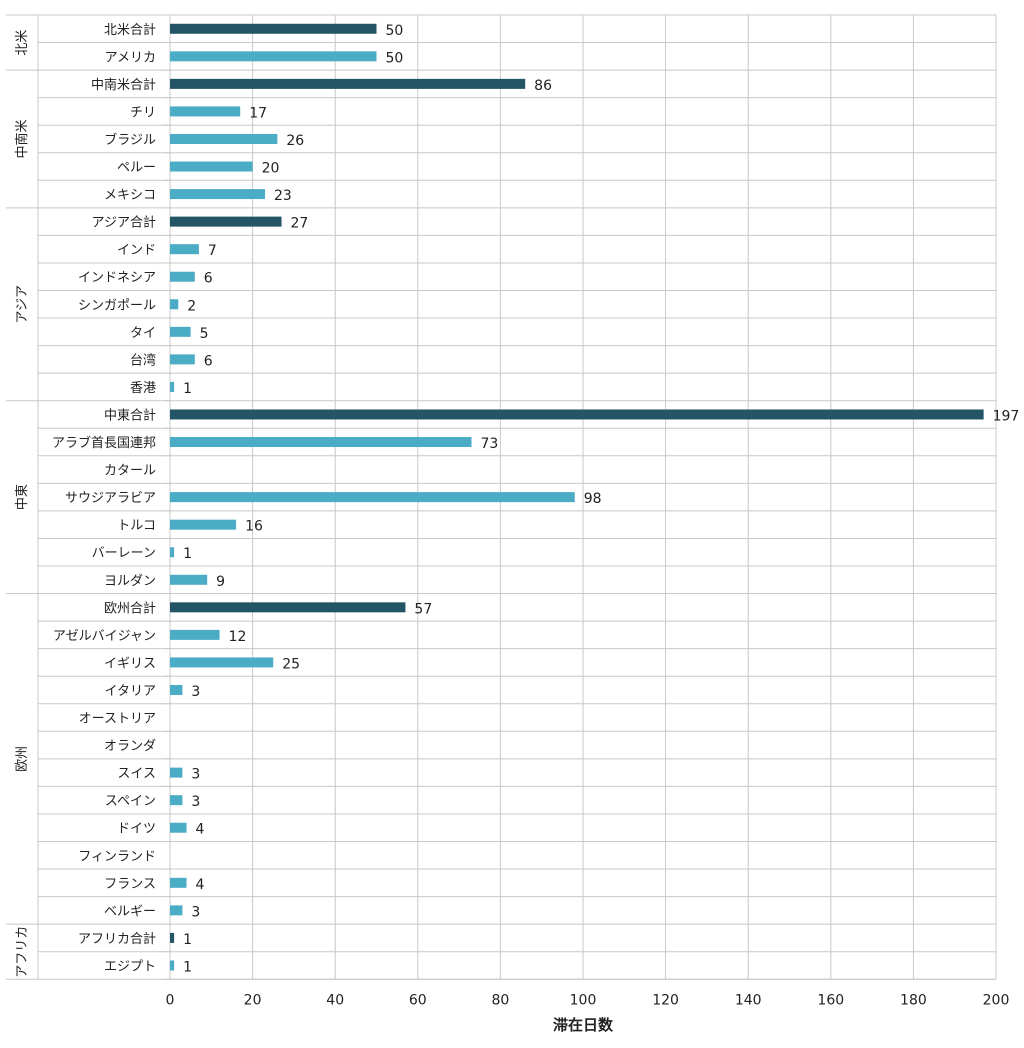 The width and height of the screenshot is (1024, 1048). What do you see at coordinates (136, 250) in the screenshot?
I see `category-label: インド` at bounding box center [136, 250].